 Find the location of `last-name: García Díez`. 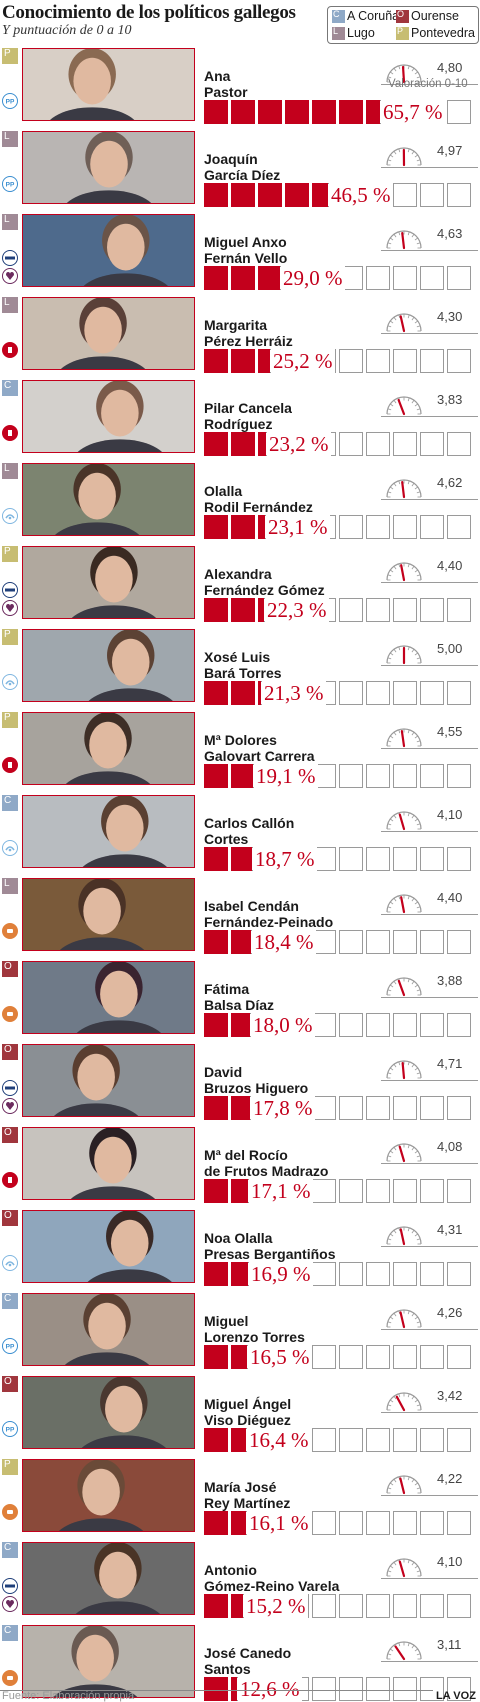

last-name: García Díez is located at coordinates (242, 175).